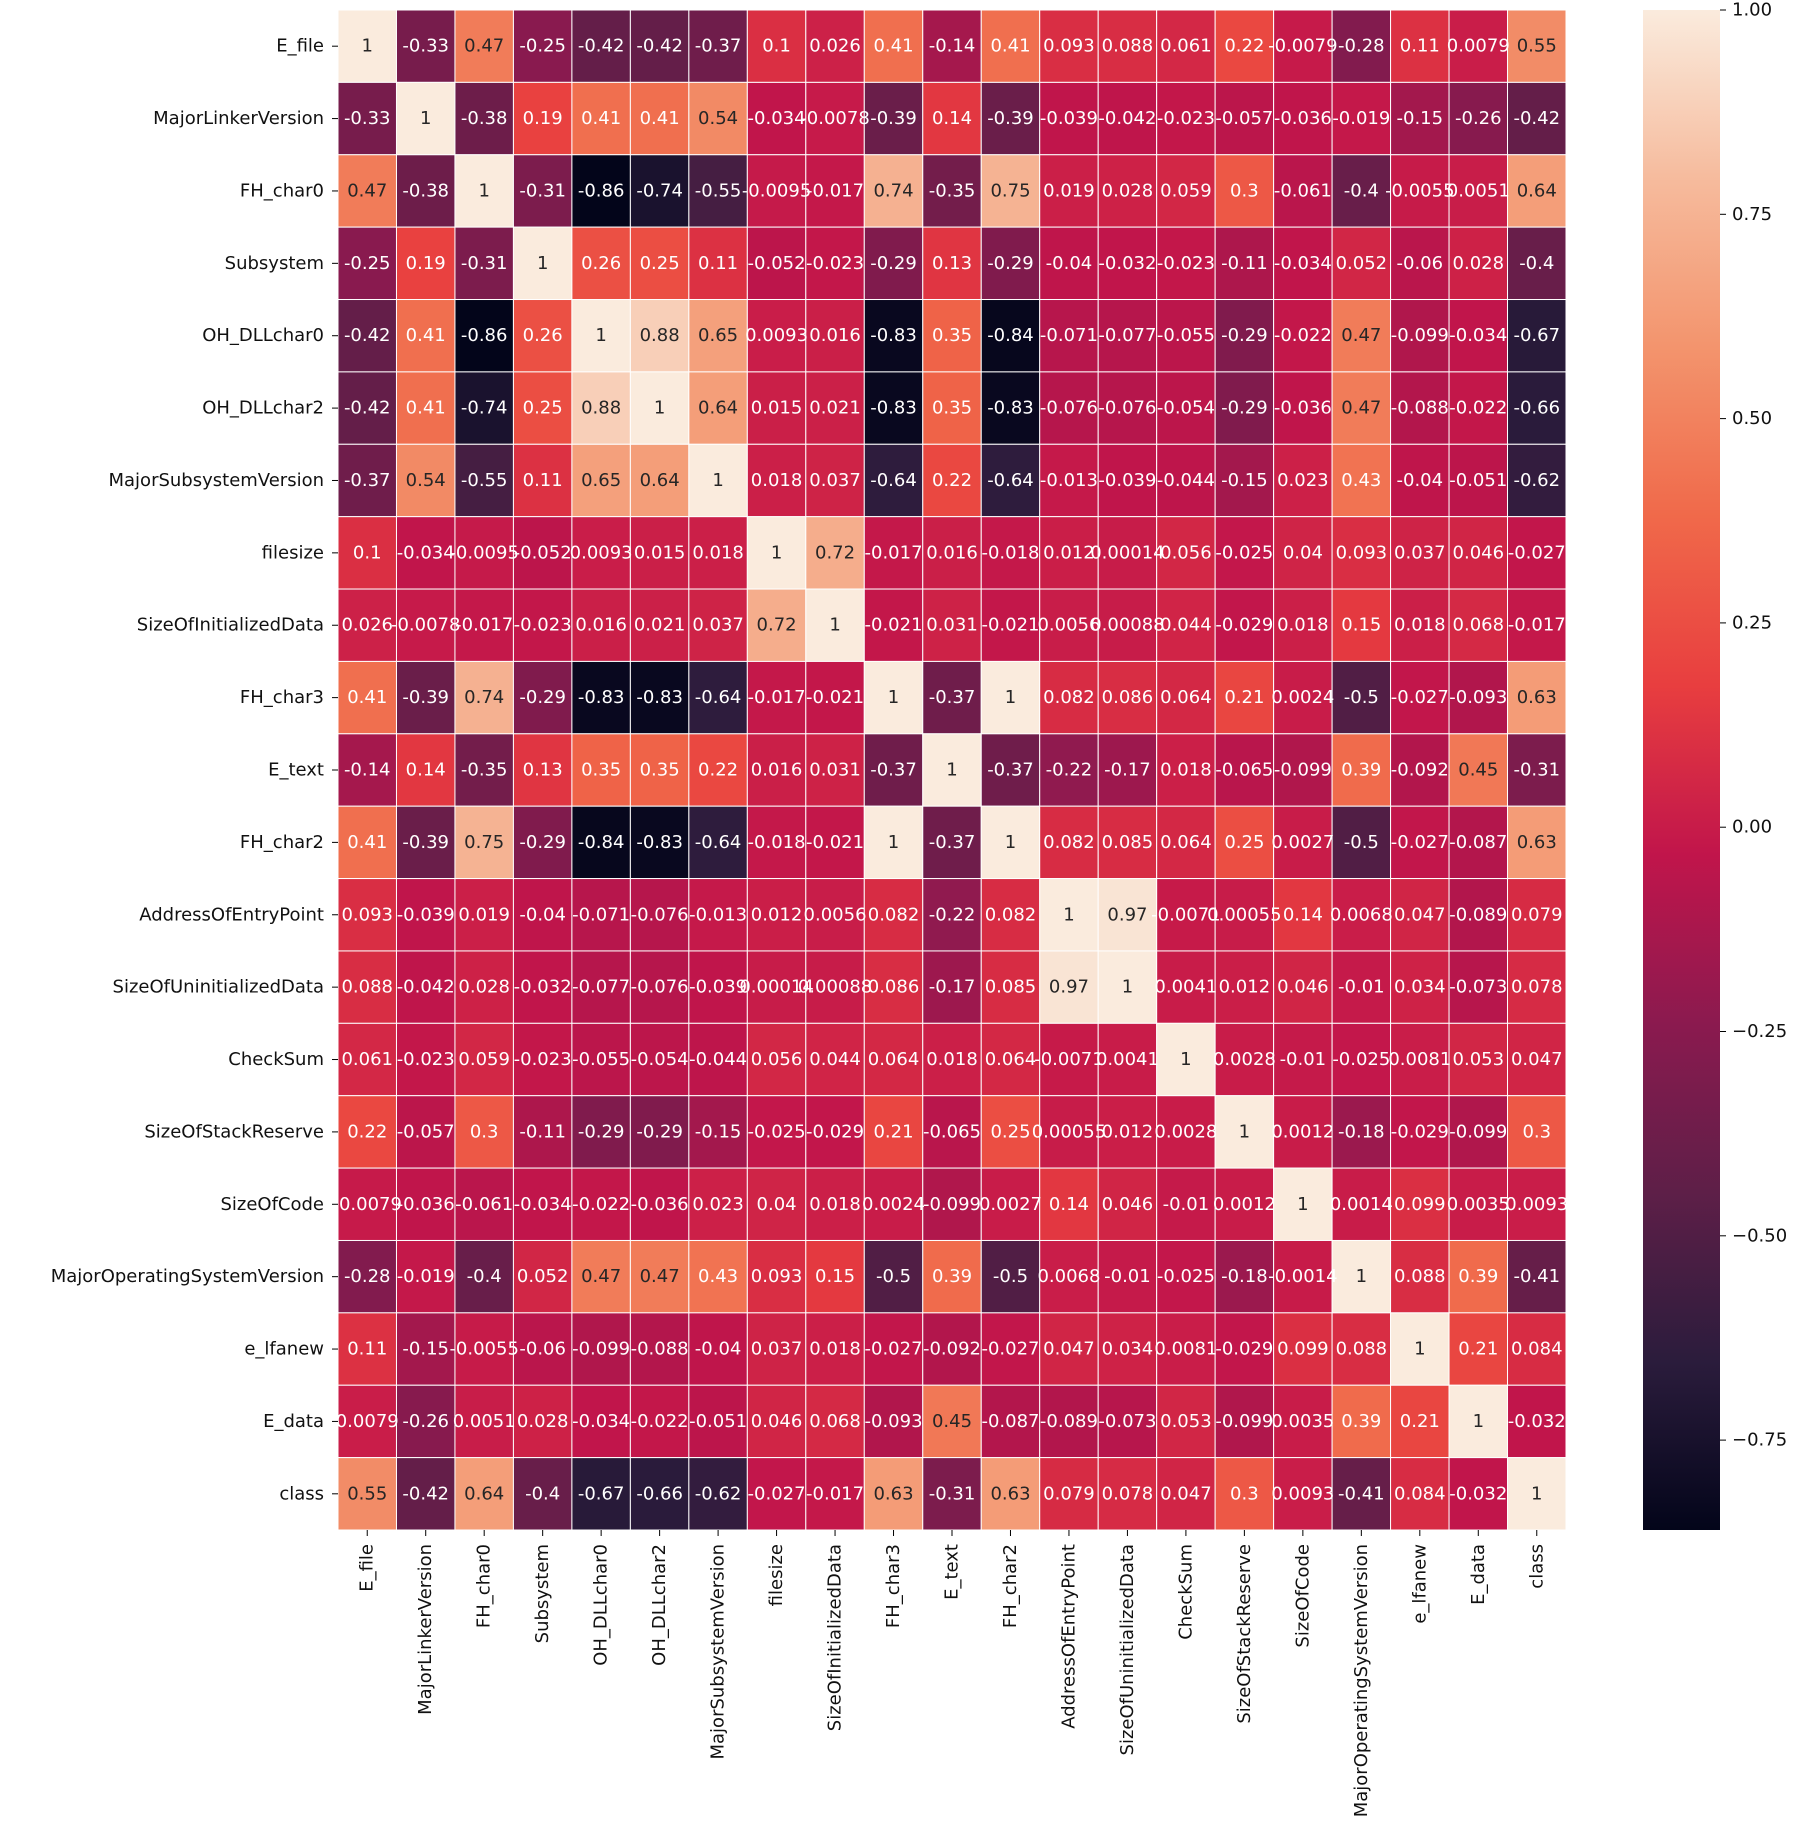 This screenshot has height=1834, width=1807. Describe the element at coordinates (1479, 625) in the screenshot. I see `cell-value-label: 0.068` at that location.